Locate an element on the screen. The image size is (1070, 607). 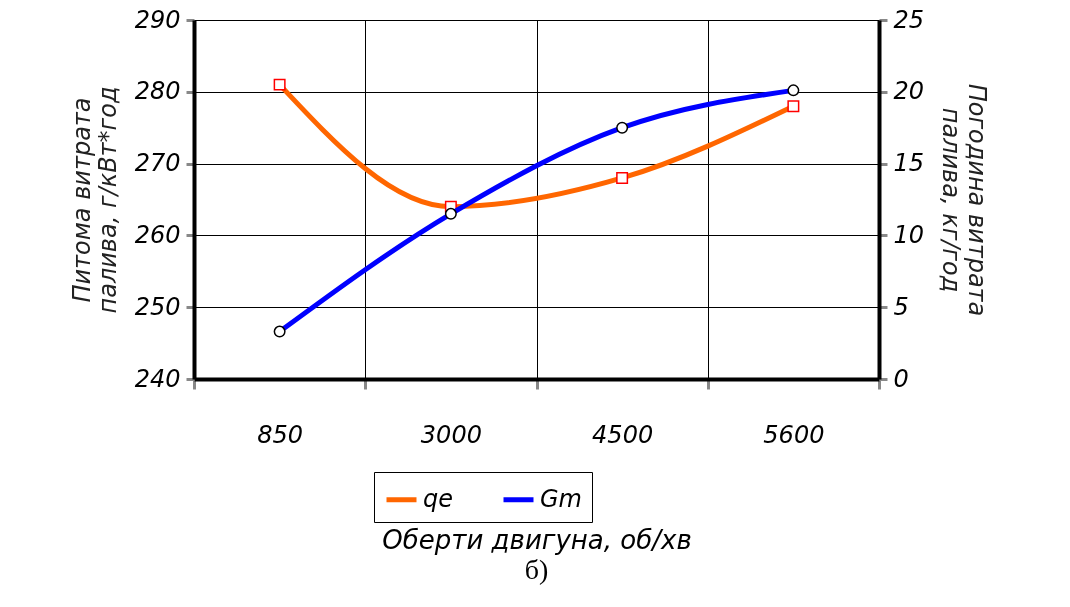
y2-tick-label: 20 is located at coordinates (909, 91).